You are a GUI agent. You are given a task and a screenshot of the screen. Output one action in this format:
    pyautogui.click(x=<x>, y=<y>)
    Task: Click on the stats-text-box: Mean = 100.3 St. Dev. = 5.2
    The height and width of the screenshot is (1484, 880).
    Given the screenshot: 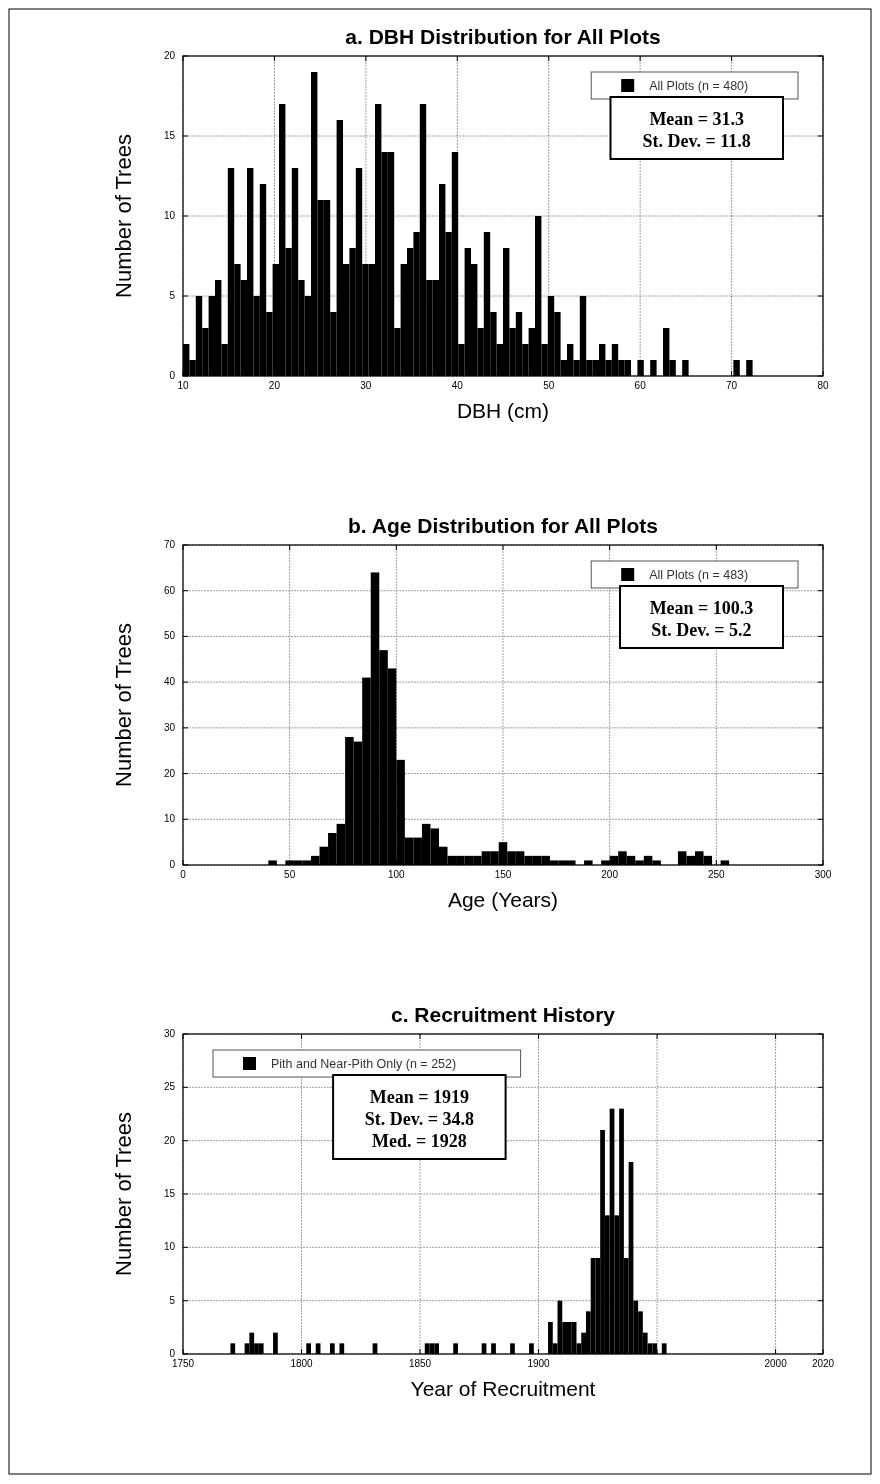 What is the action you would take?
    pyautogui.click(x=701, y=617)
    